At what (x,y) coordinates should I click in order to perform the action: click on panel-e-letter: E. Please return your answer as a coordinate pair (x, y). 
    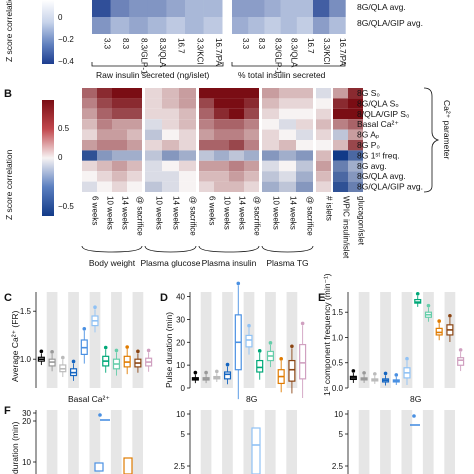
    Looking at the image, I should click on (321, 298).